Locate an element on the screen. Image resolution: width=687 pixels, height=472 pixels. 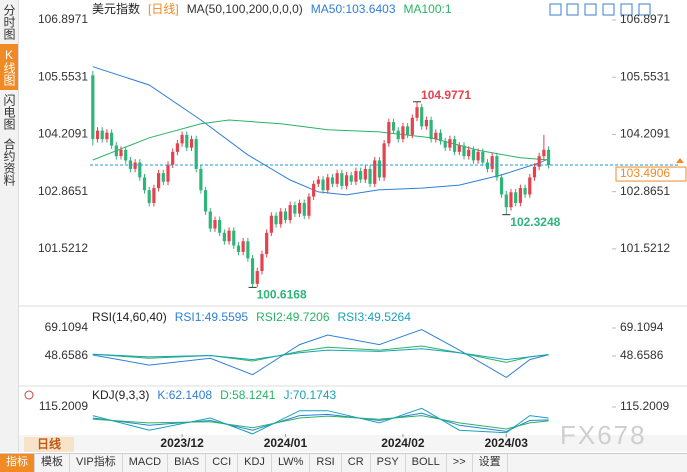
indicator-tab: VIP指标 is located at coordinates (96, 463).